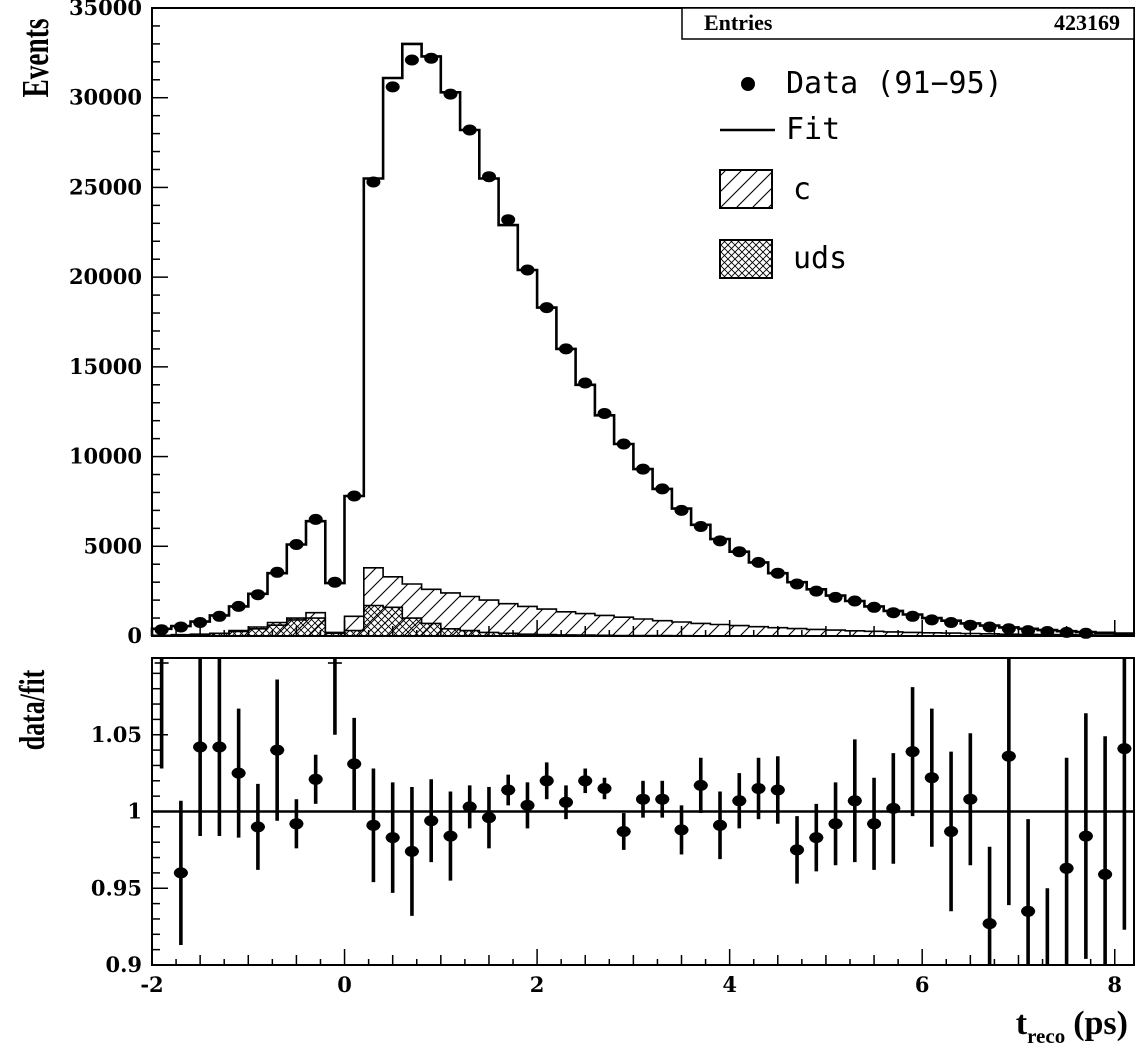  I want to click on y-tick-label: 5000, so click(113, 545).